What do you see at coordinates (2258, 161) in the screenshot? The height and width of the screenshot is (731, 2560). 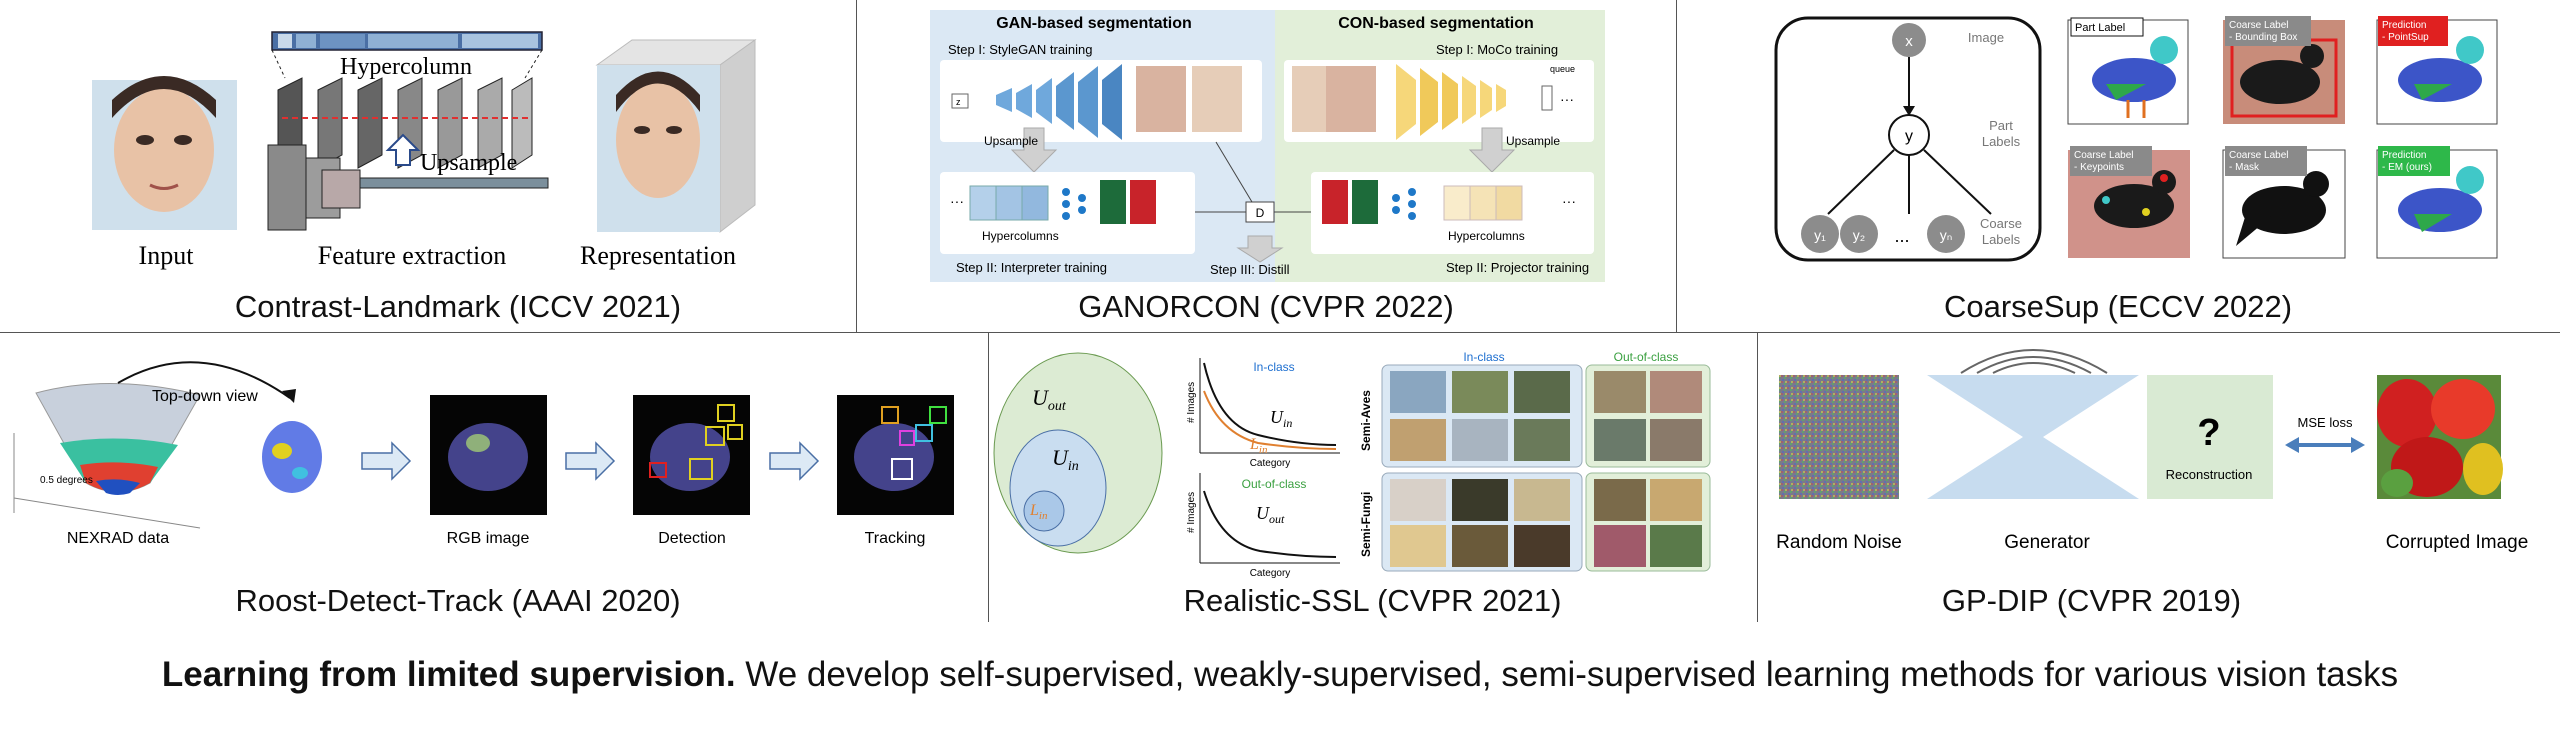 I see `svg-text:Coarse Label- Mask: Coarse Label - Mask` at bounding box center [2258, 161].